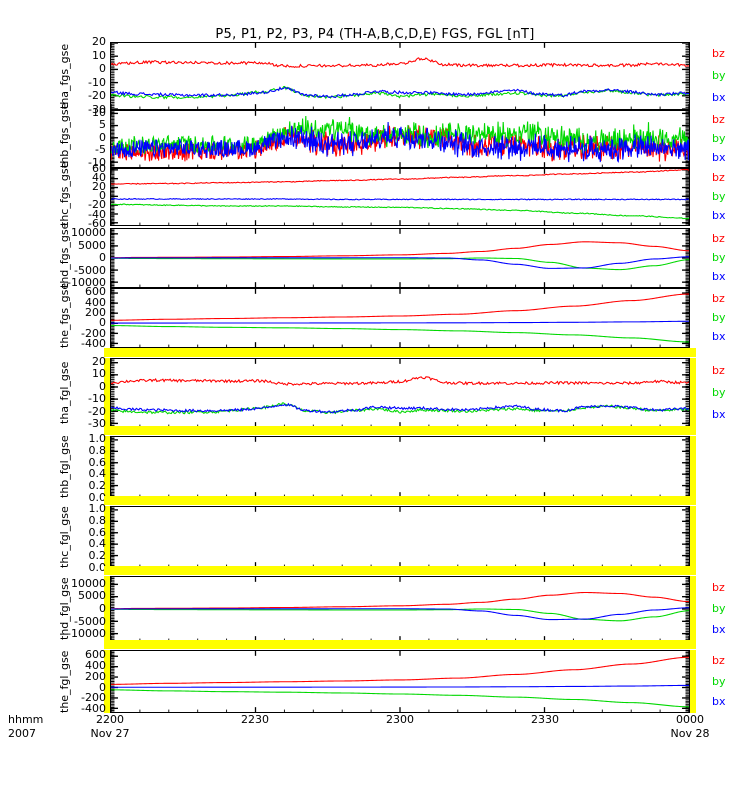  Describe the element at coordinates (400, 537) in the screenshot. I see `plot-panel-thc_fgl_gse` at that location.